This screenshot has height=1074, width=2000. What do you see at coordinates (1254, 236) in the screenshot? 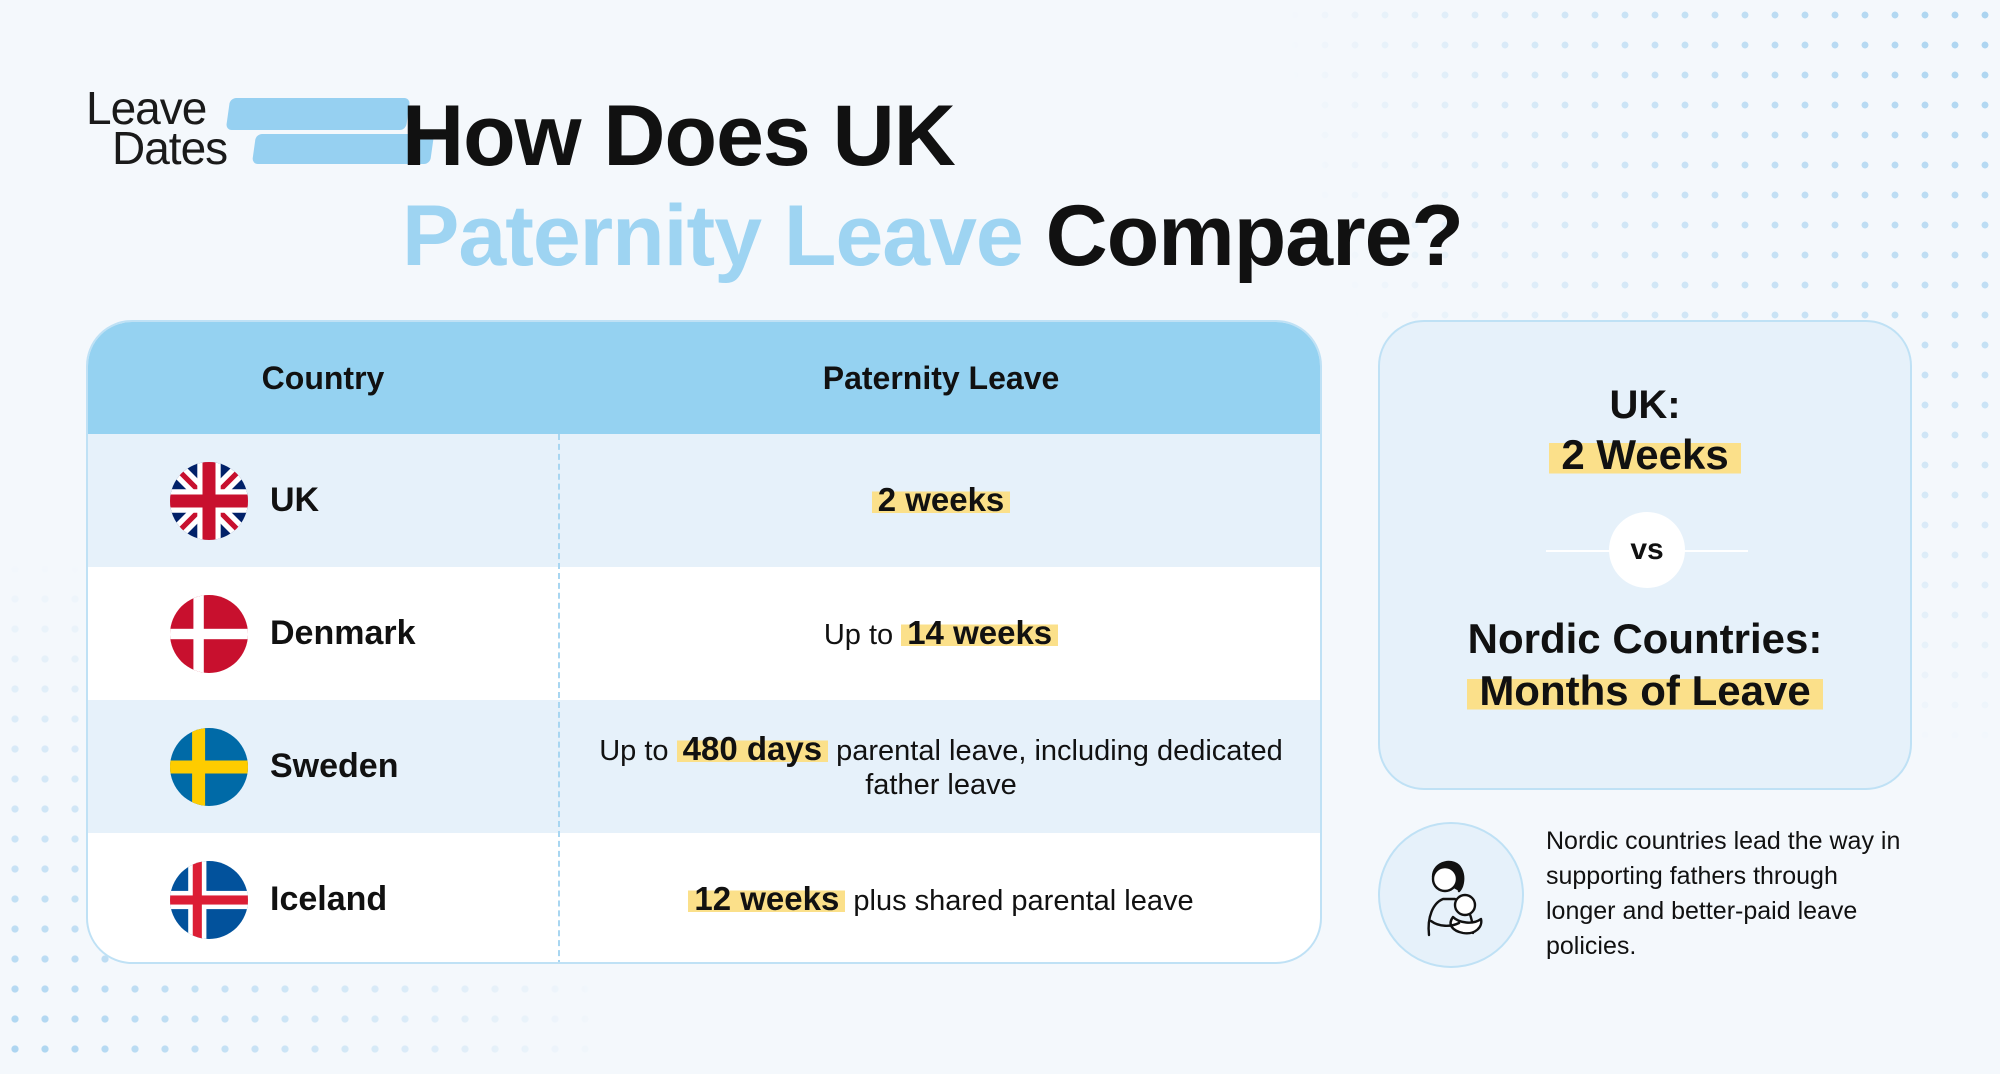
I see `title-rest: Compare?` at bounding box center [1254, 236].